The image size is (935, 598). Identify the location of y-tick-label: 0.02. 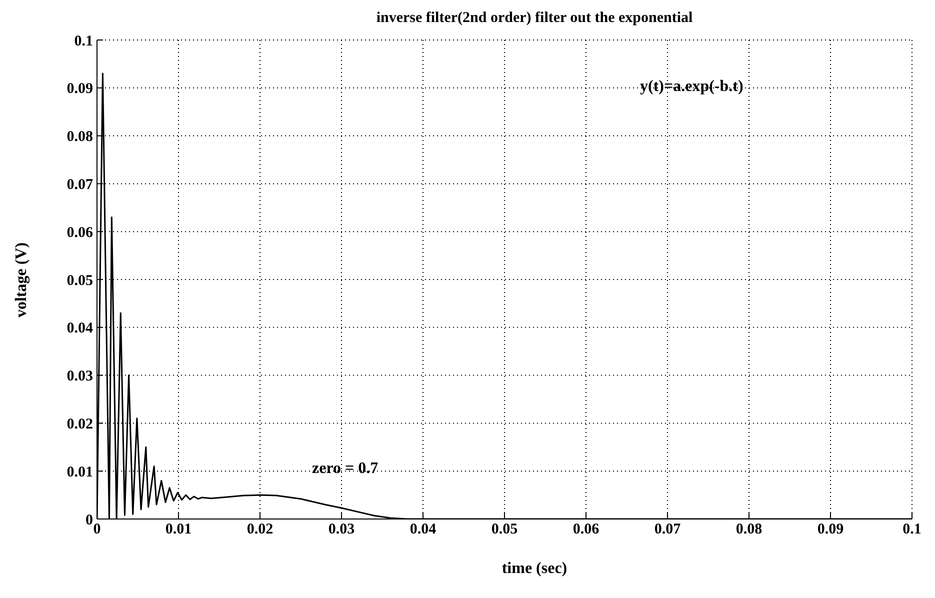
(79, 424).